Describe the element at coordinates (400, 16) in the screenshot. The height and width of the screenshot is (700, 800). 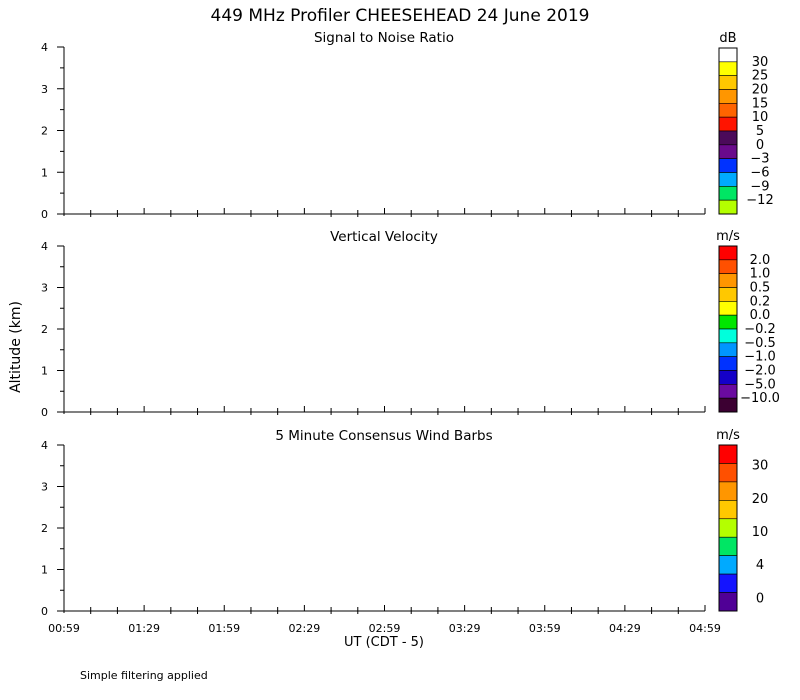
I see `figure-title: 449 MHz Profiler CHEESEHEAD 24 June 2019` at that location.